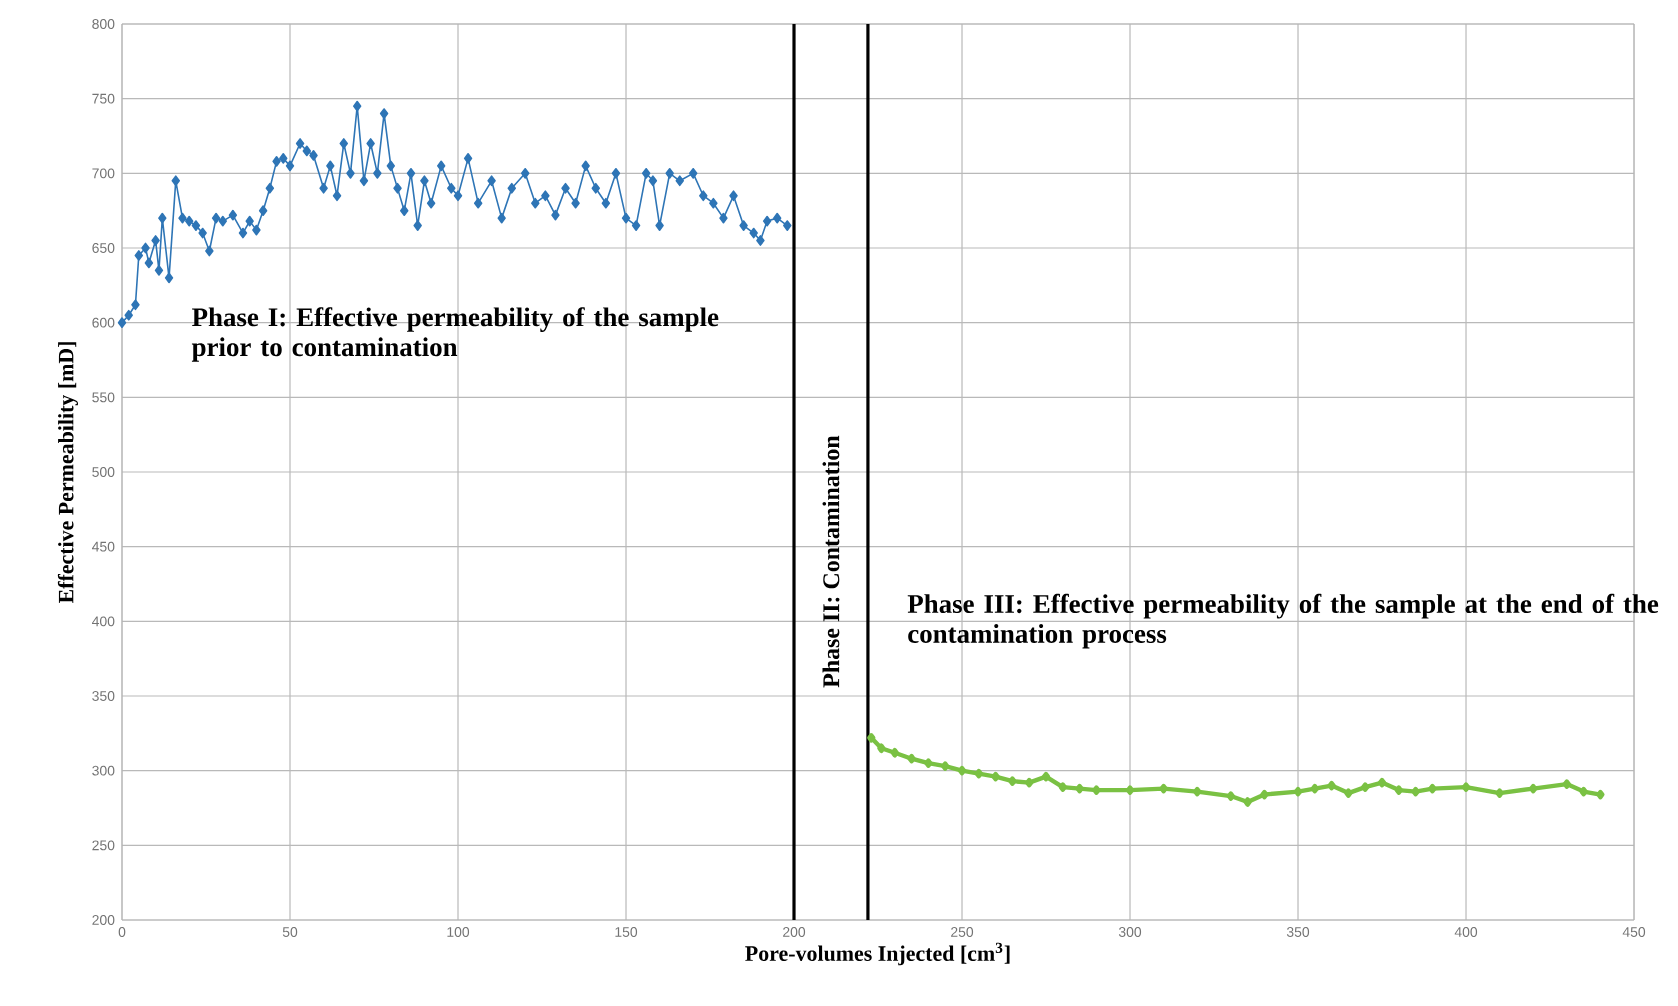 Image resolution: width=1678 pixels, height=1006 pixels. Describe the element at coordinates (67, 473) in the screenshot. I see `y-axis-title: Effective Permeability [mD]` at that location.